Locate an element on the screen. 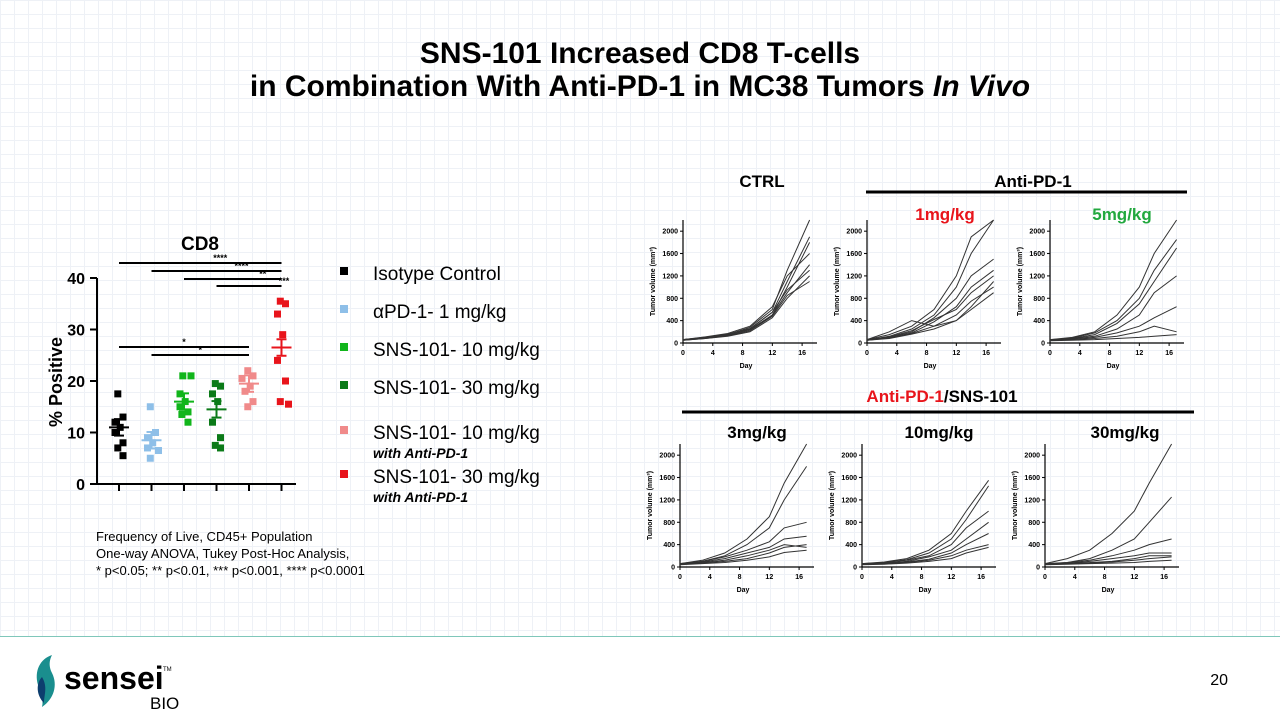 The height and width of the screenshot is (721, 1280). panel-title: 3mg/kg is located at coordinates (757, 432).